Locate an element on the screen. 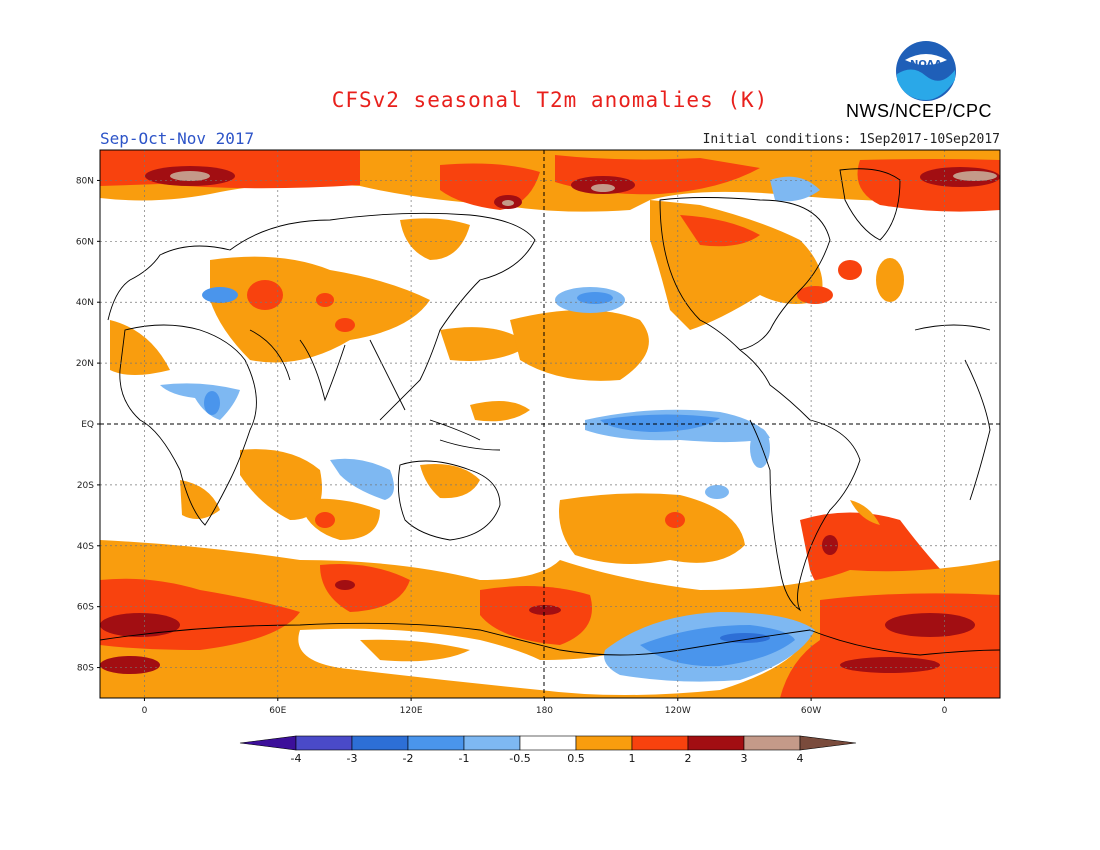 This screenshot has height=850, width=1100. lat-tick-label: 20S is located at coordinates (85, 486).